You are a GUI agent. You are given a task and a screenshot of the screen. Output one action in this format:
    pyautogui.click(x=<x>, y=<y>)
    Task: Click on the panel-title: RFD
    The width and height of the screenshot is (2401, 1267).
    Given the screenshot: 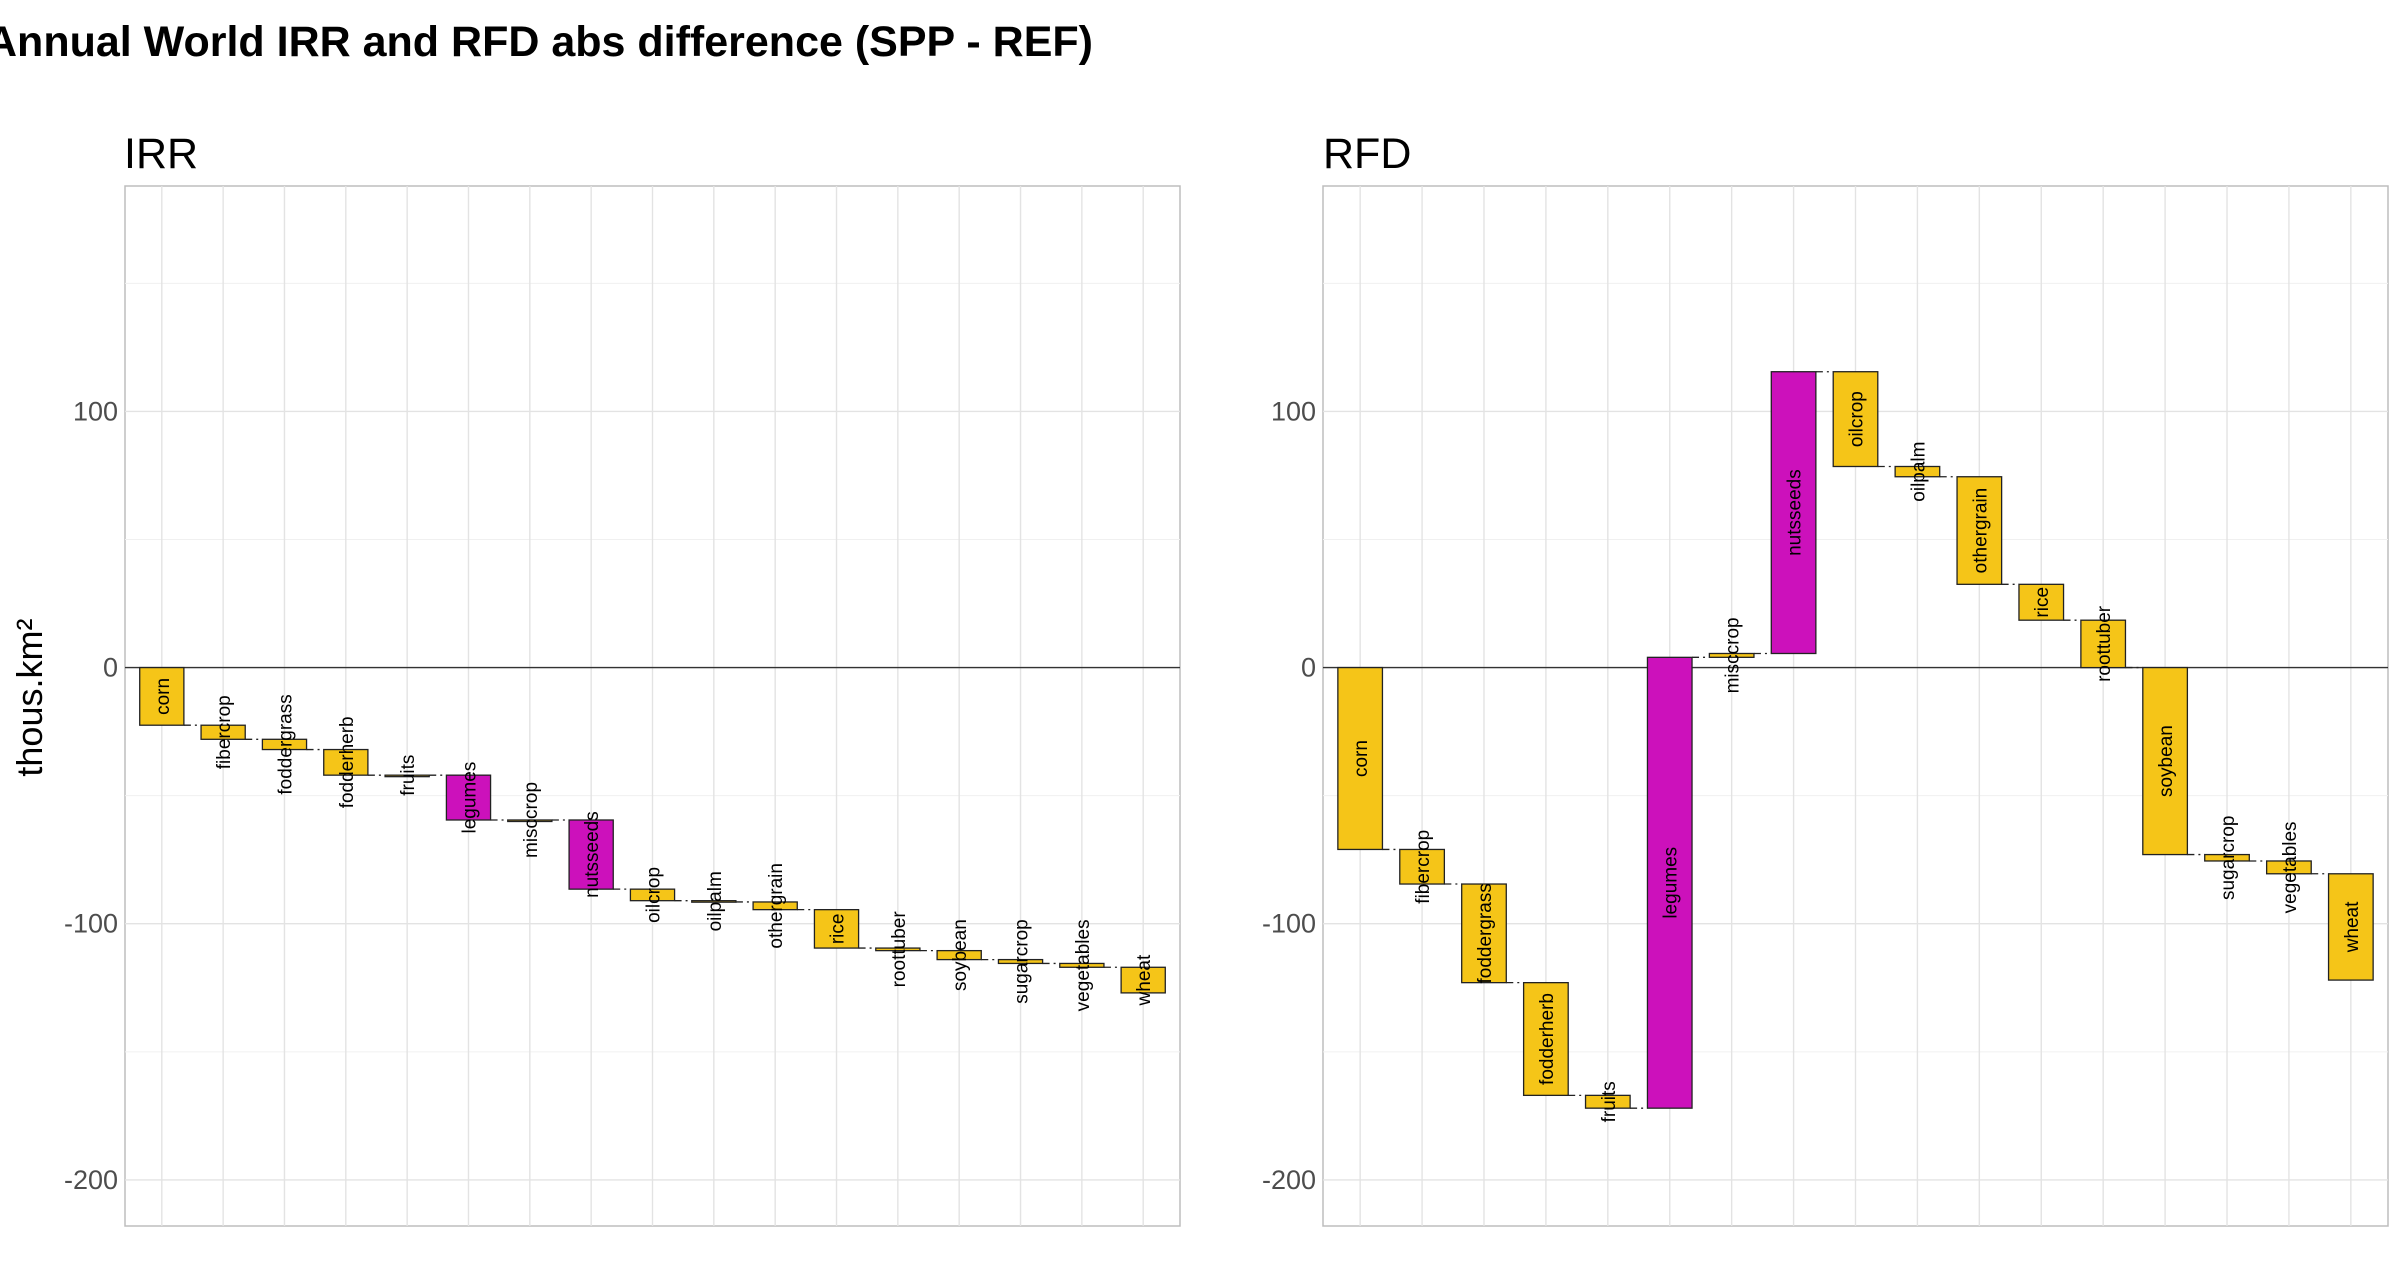 What is the action you would take?
    pyautogui.click(x=1367, y=154)
    